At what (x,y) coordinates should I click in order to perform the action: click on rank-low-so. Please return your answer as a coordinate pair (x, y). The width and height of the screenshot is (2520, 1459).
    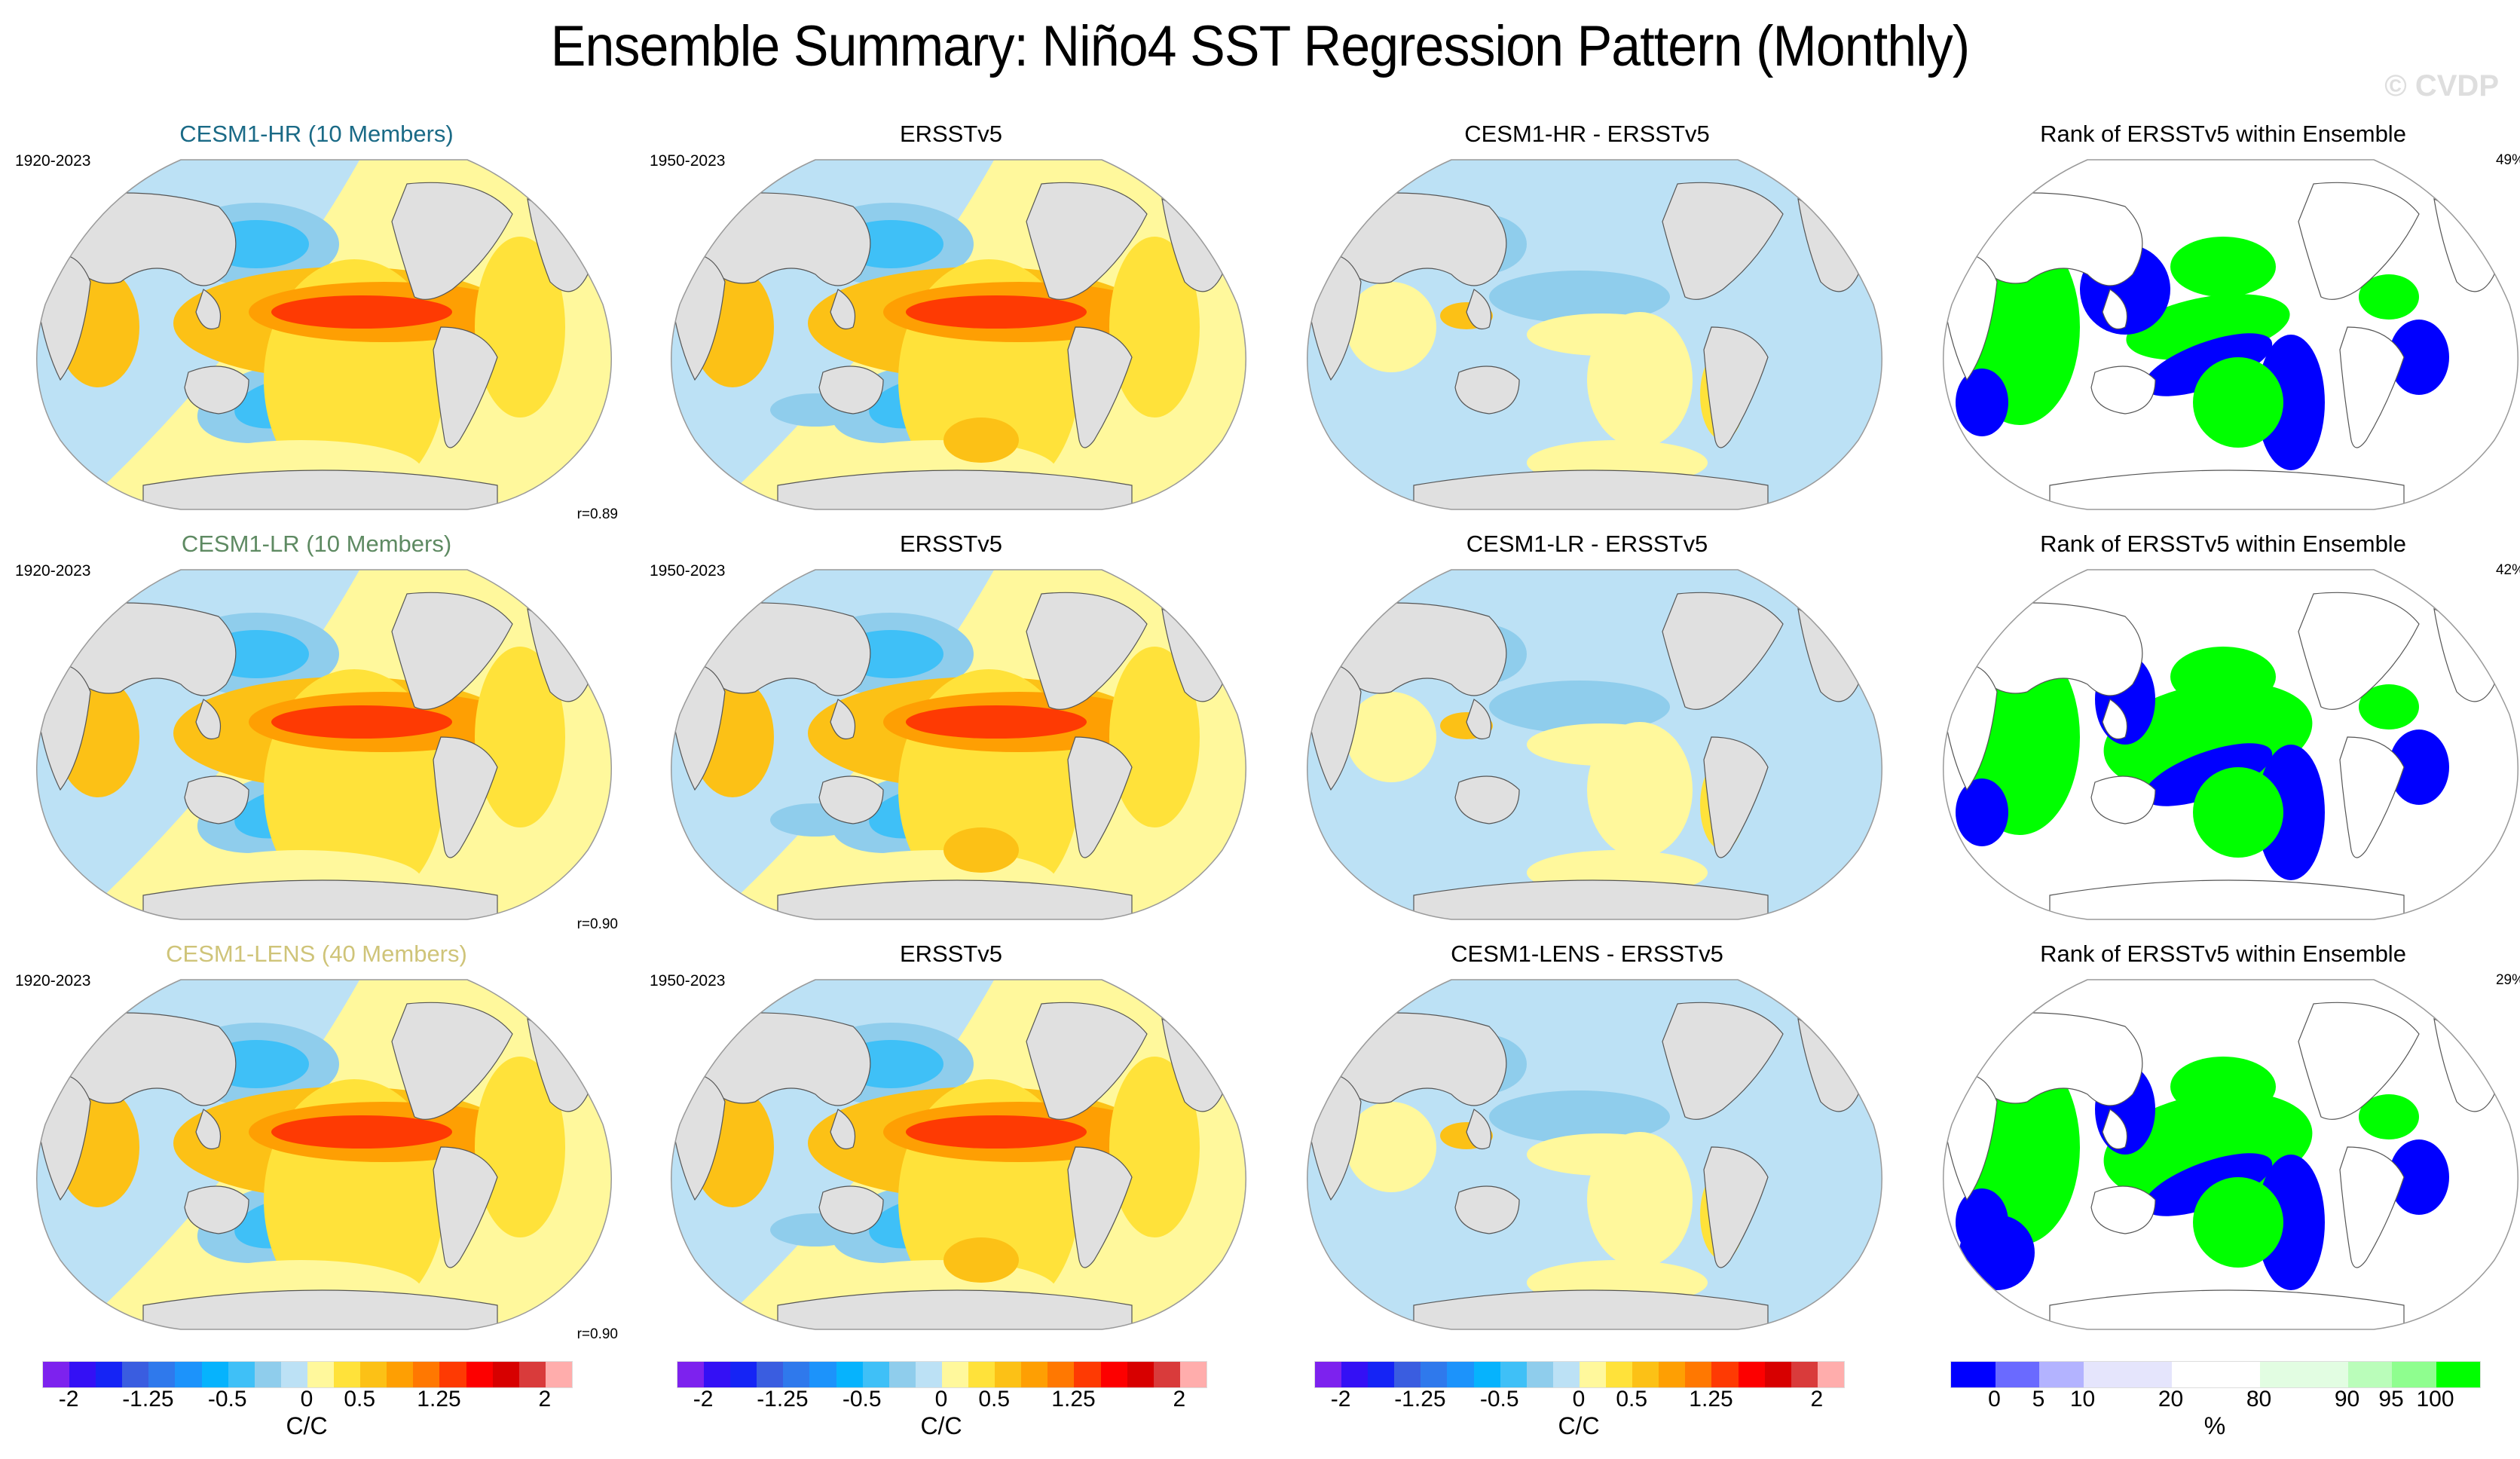
    Looking at the image, I should click on (1997, 1252).